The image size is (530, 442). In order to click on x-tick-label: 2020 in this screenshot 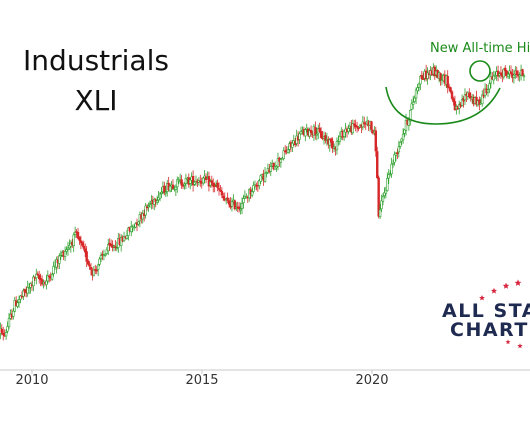, I will do `click(371, 380)`.